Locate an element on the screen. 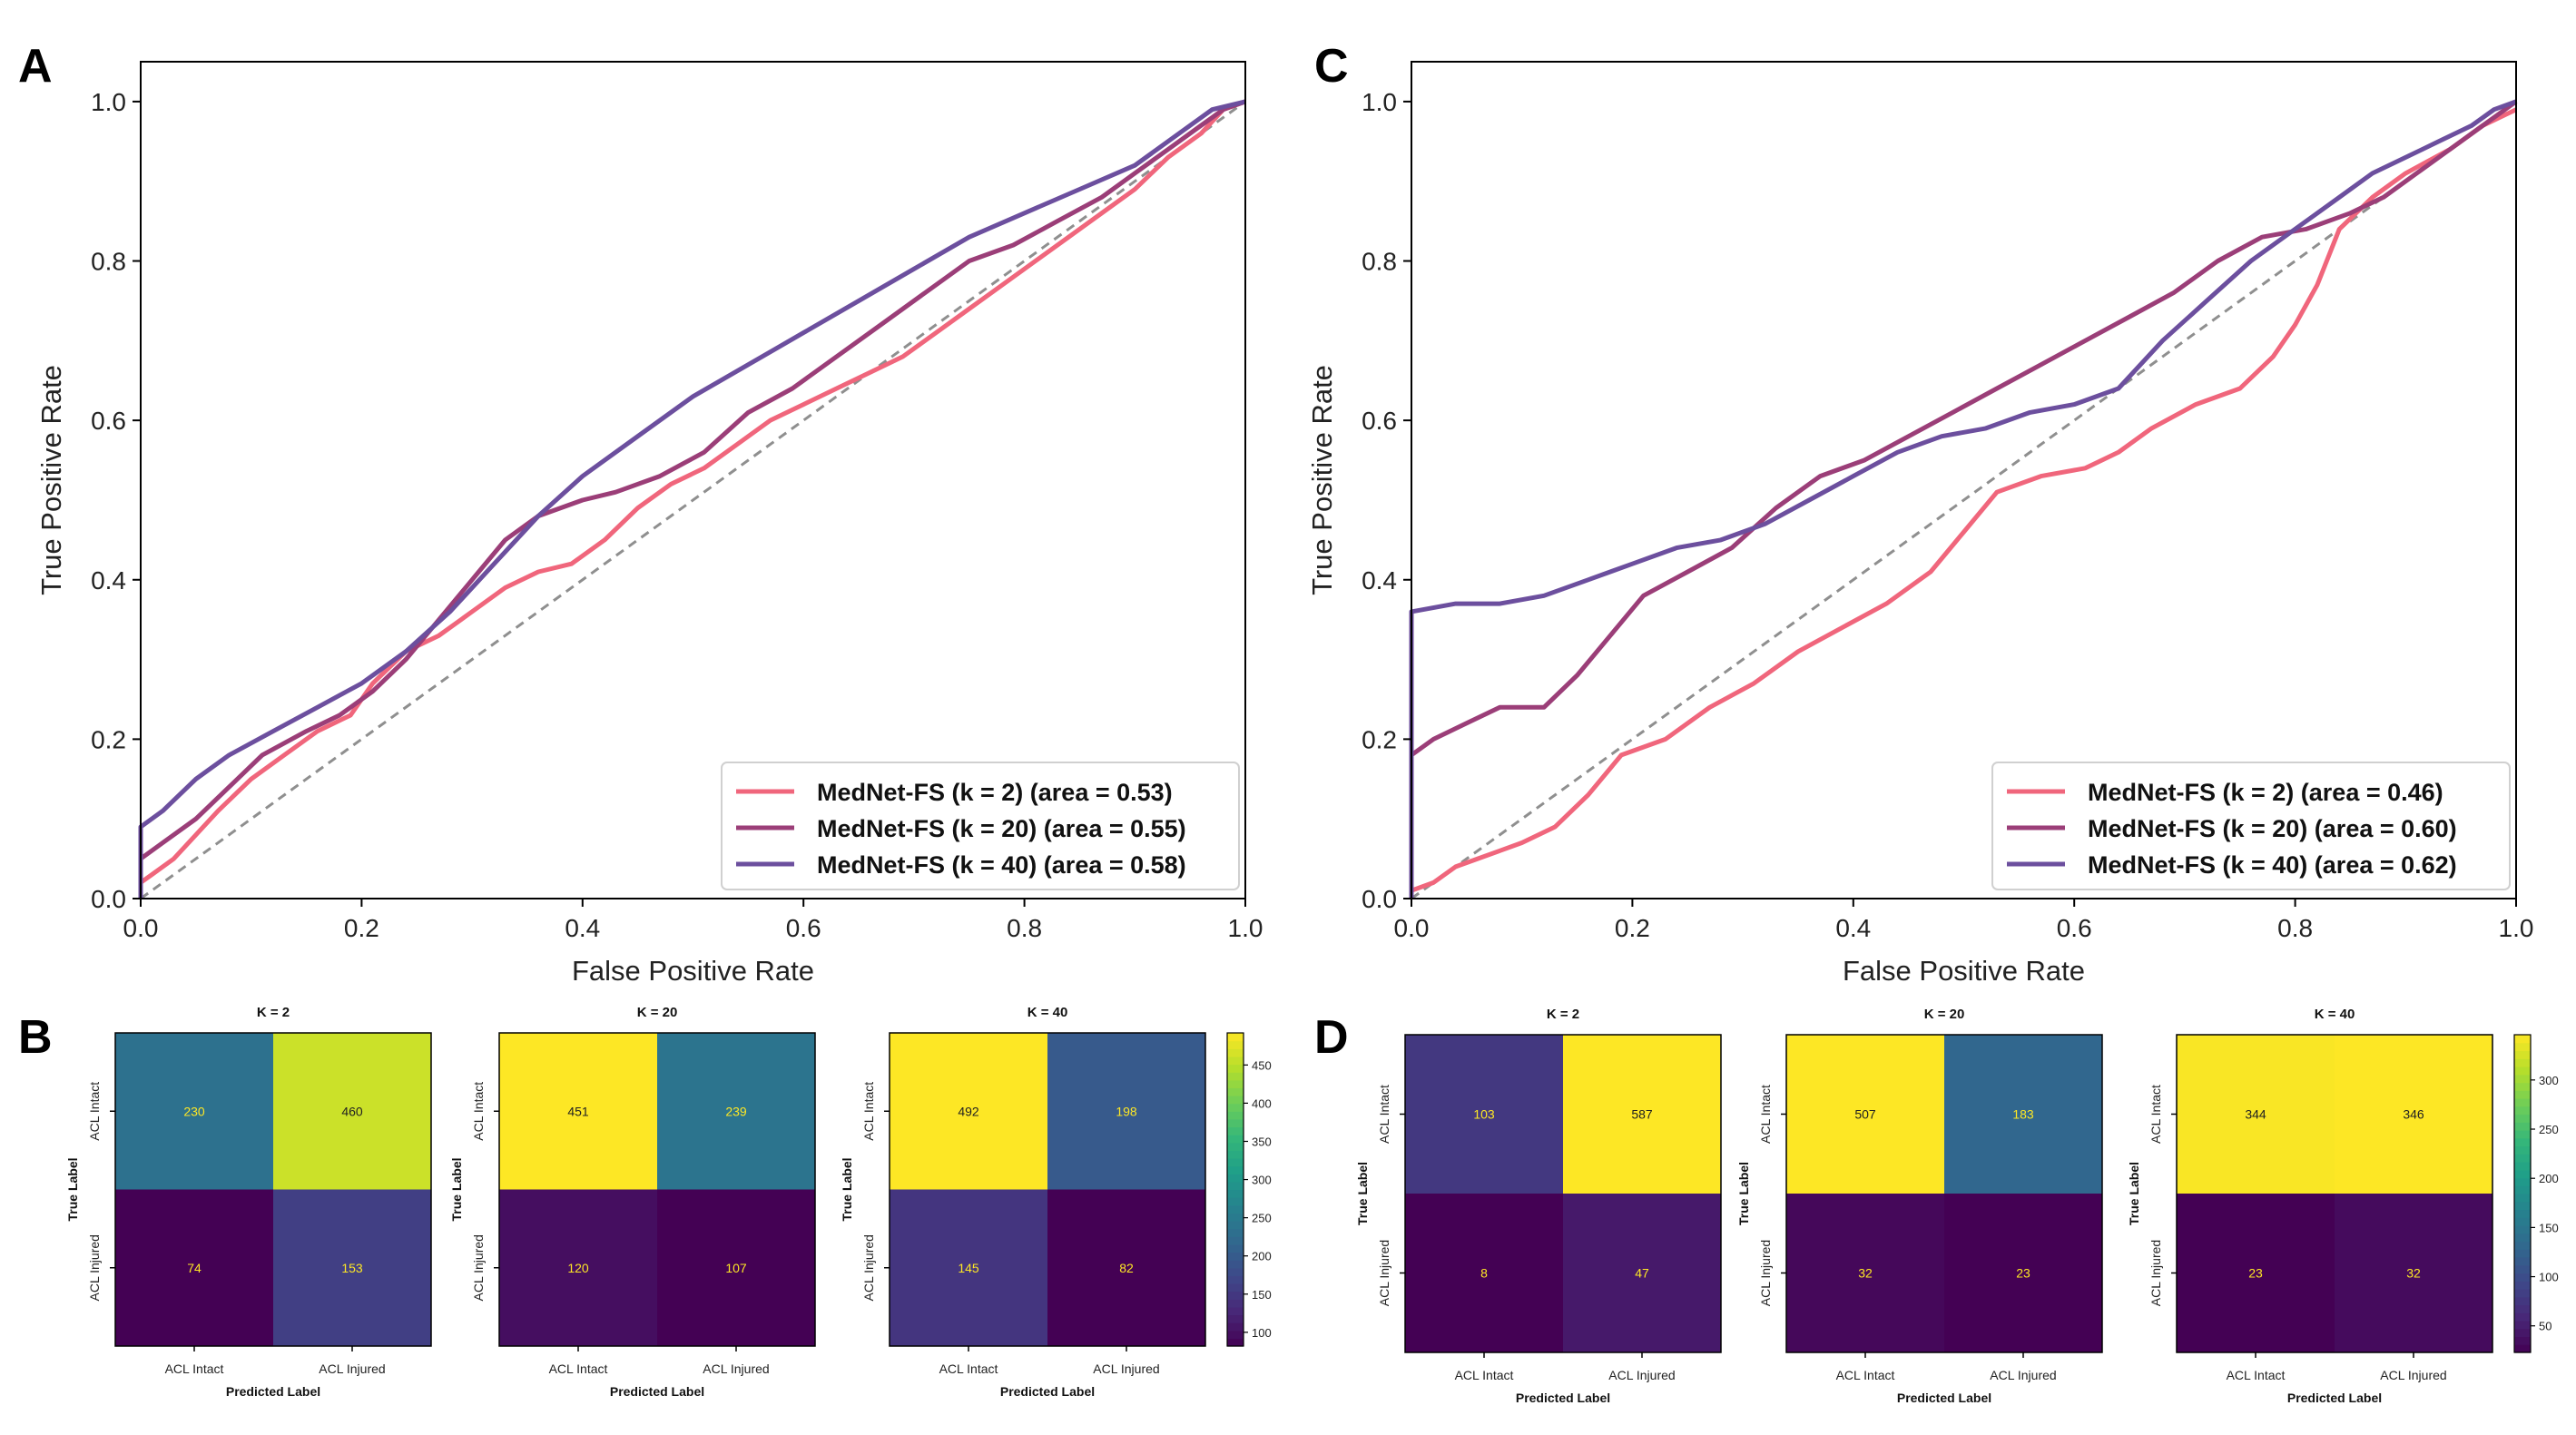 The height and width of the screenshot is (1435, 2576). y-axis-label: True Positive Rate is located at coordinates (51, 480).